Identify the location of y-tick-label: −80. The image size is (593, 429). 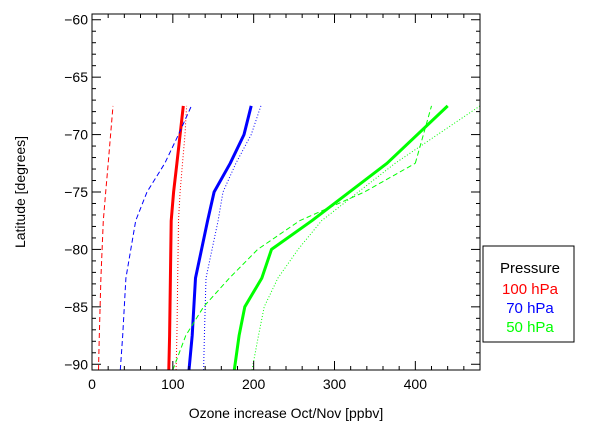
(76, 249).